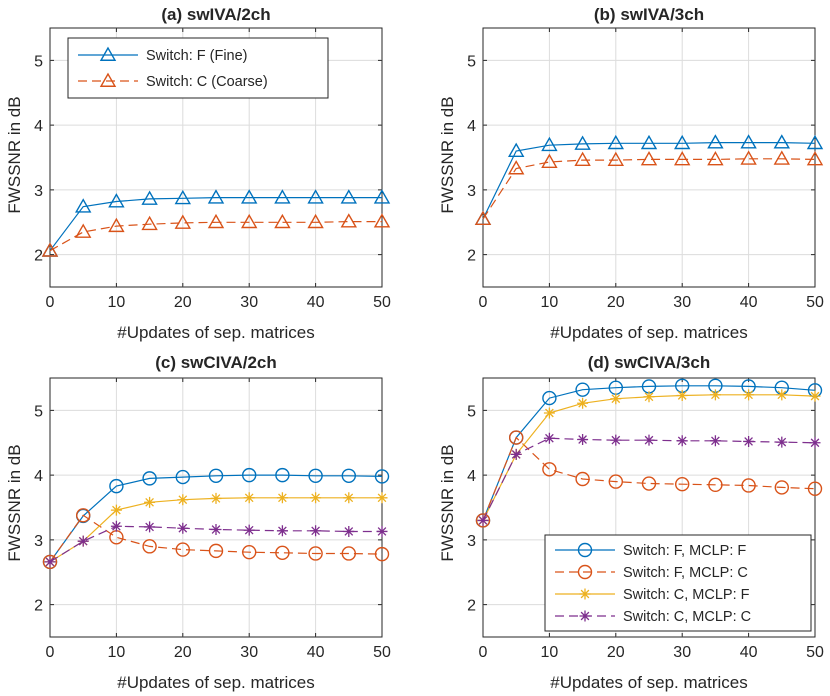  I want to click on panel-b-xtick-label: 50, so click(815, 302).